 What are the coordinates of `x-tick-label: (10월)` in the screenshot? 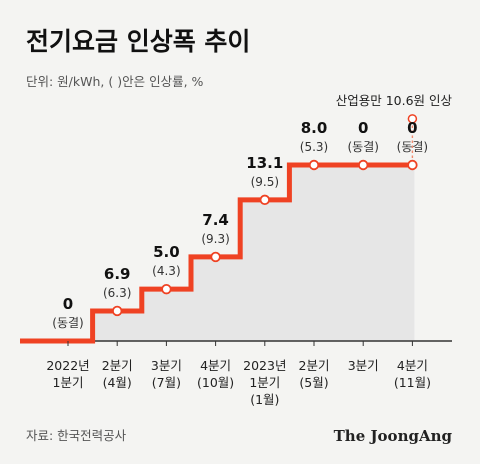 It's located at (215, 382).